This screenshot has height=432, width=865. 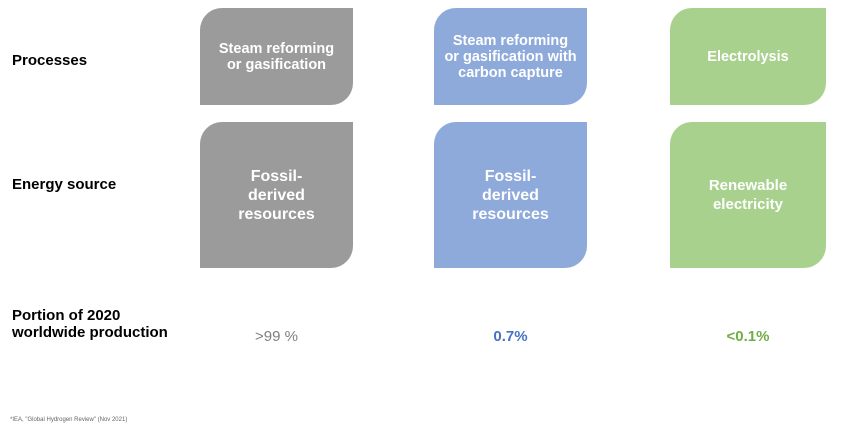 What do you see at coordinates (50, 60) in the screenshot?
I see `row-label: Processes` at bounding box center [50, 60].